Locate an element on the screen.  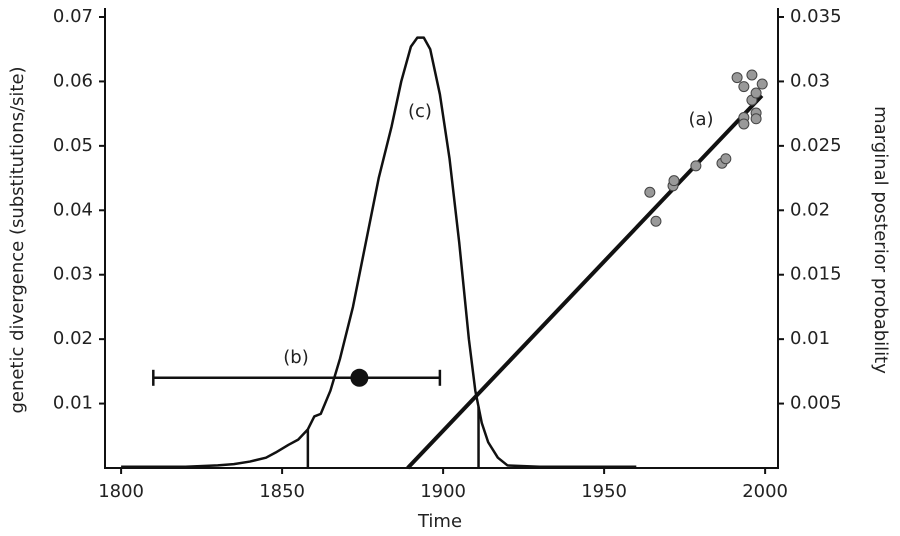
y-tick-label: 0.06 is located at coordinates (73, 80).